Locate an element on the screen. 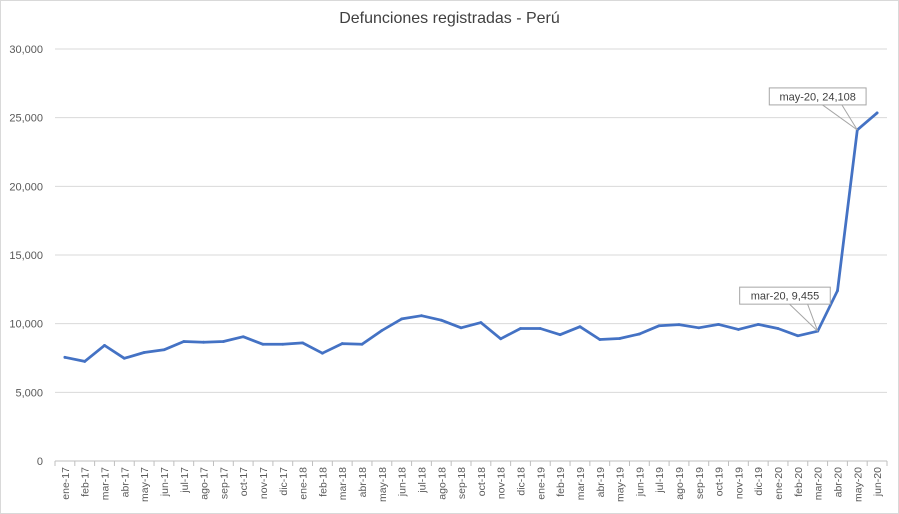 Image resolution: width=899 pixels, height=514 pixels. x-tick-label: may-19 is located at coordinates (621, 484).